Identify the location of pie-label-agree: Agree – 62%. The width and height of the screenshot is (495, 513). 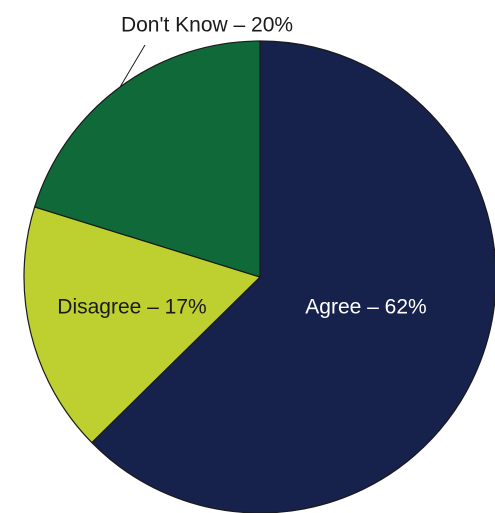
(365, 307).